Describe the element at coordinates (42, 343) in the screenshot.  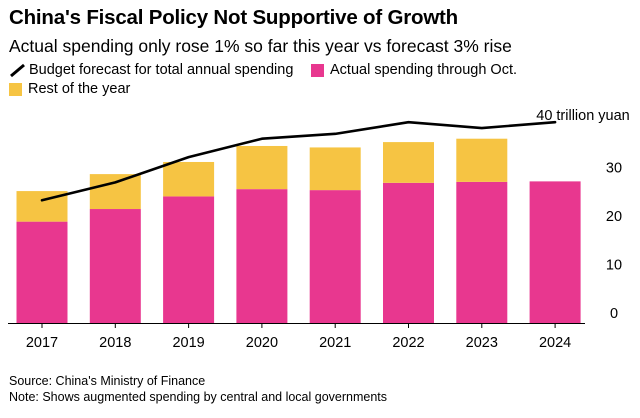
I see `x-tick-label-2017: 2017` at that location.